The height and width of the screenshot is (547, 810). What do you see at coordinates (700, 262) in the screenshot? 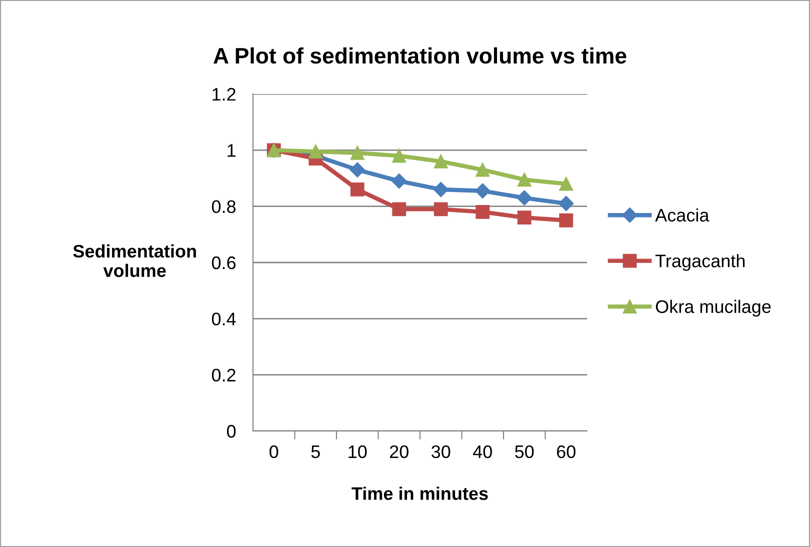
I see `legend-label: Tragacanth` at bounding box center [700, 262].